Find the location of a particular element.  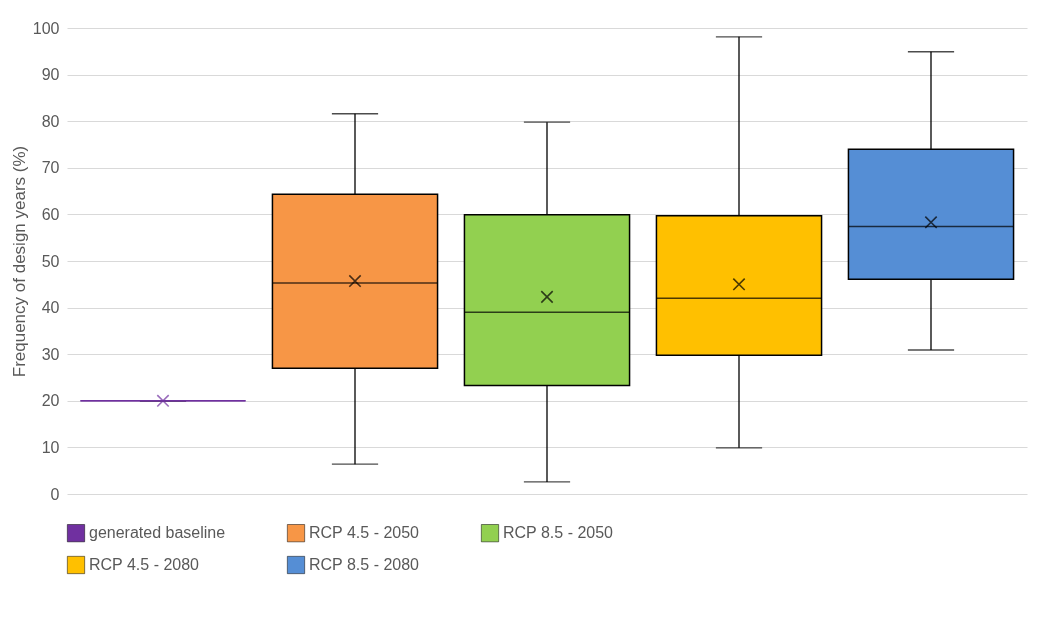

legend-label: RCP 8.5 - 2080 is located at coordinates (364, 564).